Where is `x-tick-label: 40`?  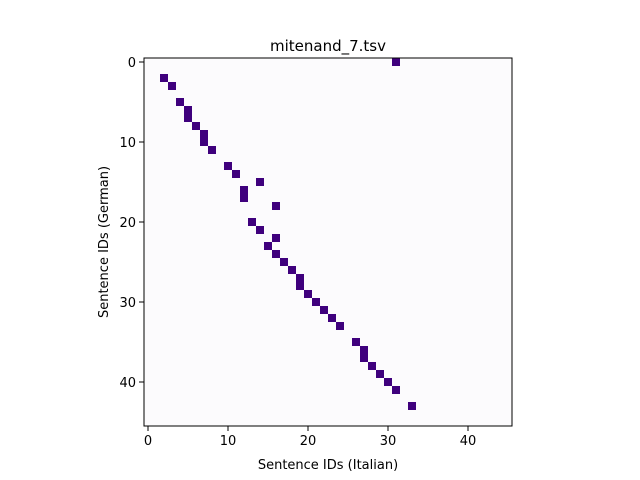
x-tick-label: 40 is located at coordinates (468, 441).